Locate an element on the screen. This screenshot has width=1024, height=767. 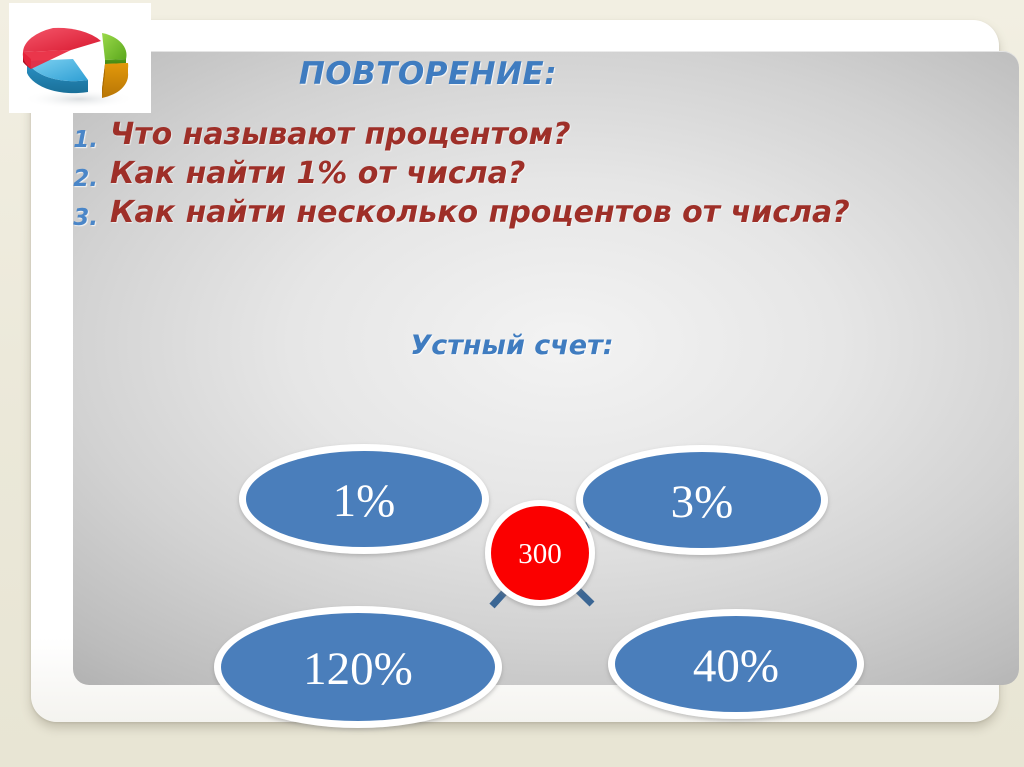
node-120-percent: 120% is located at coordinates (358, 667).